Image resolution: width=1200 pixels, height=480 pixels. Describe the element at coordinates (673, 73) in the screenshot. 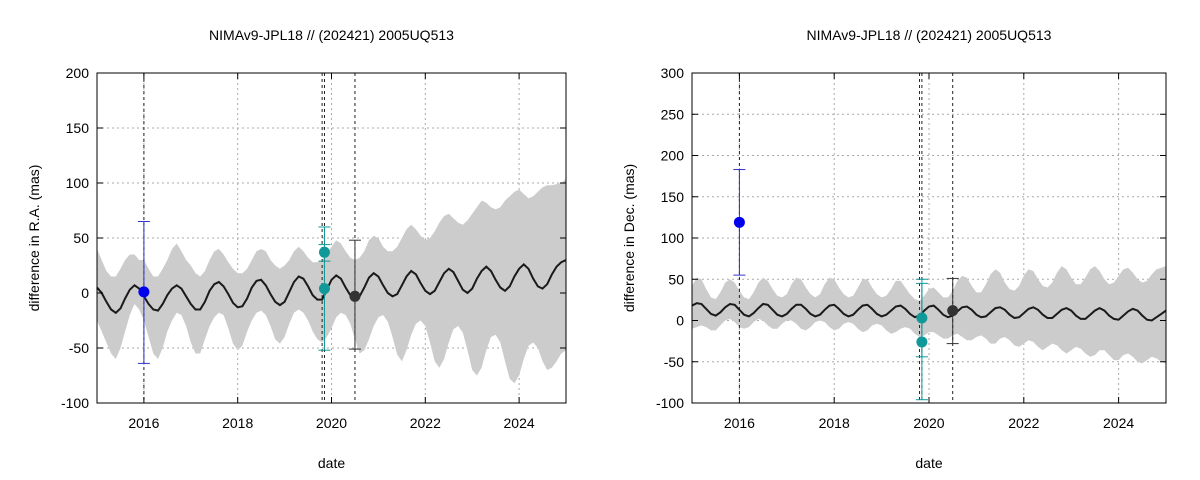

I see `y-tick-label: 300` at that location.